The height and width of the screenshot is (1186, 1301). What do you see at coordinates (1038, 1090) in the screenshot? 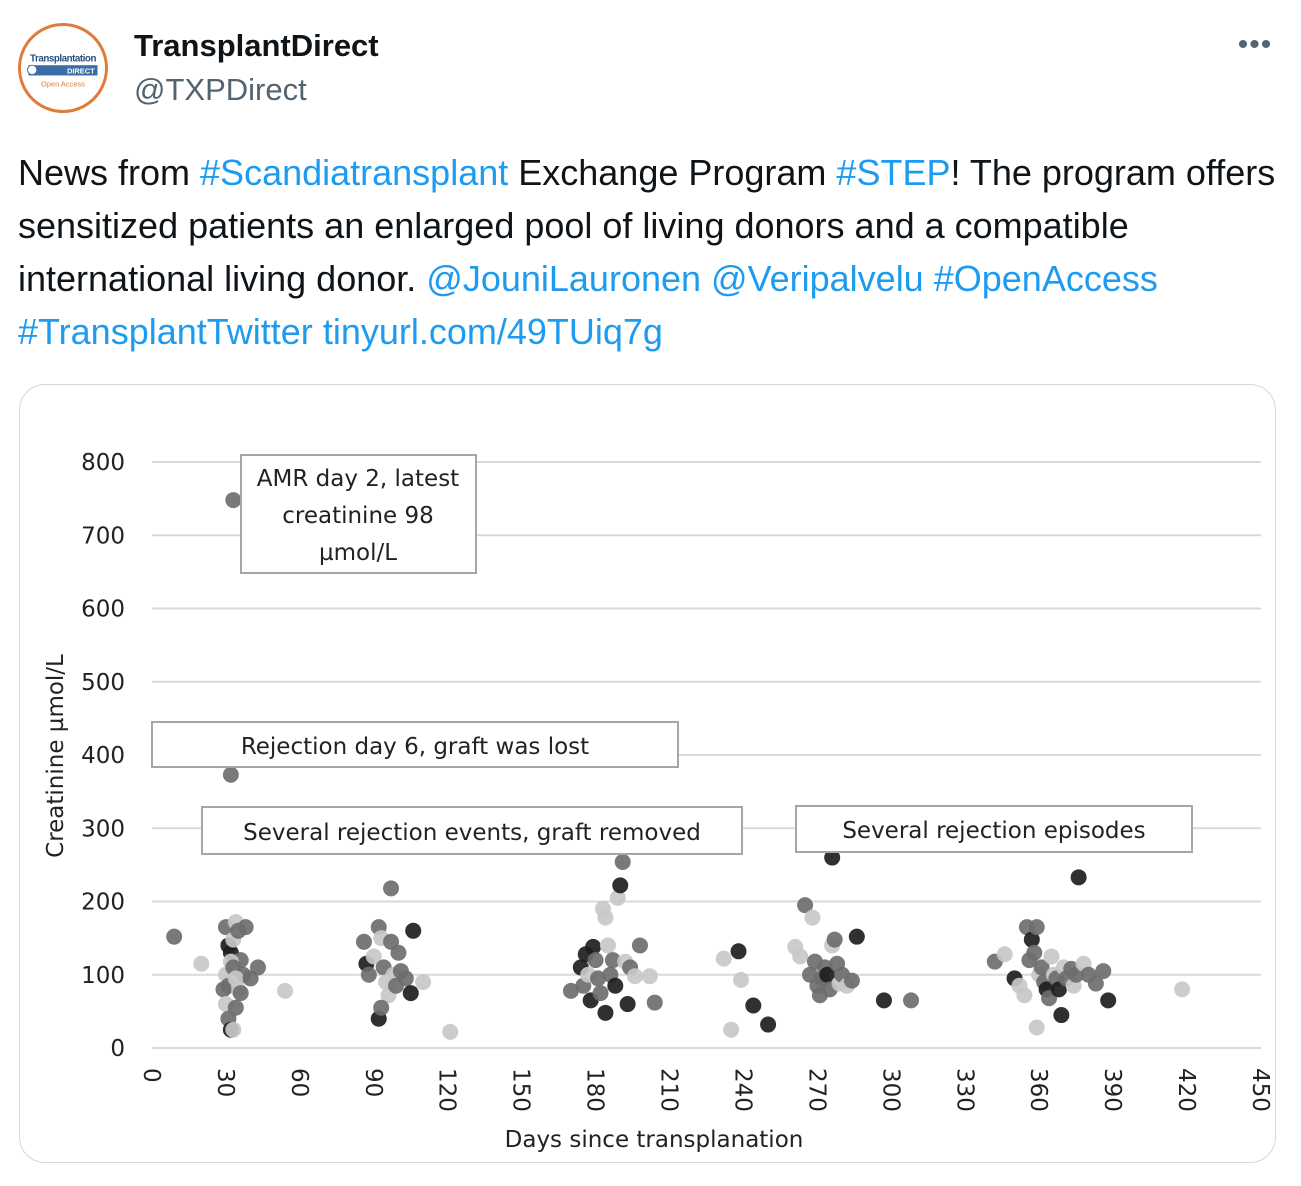
I see `x-tick-label: 360` at bounding box center [1038, 1090].